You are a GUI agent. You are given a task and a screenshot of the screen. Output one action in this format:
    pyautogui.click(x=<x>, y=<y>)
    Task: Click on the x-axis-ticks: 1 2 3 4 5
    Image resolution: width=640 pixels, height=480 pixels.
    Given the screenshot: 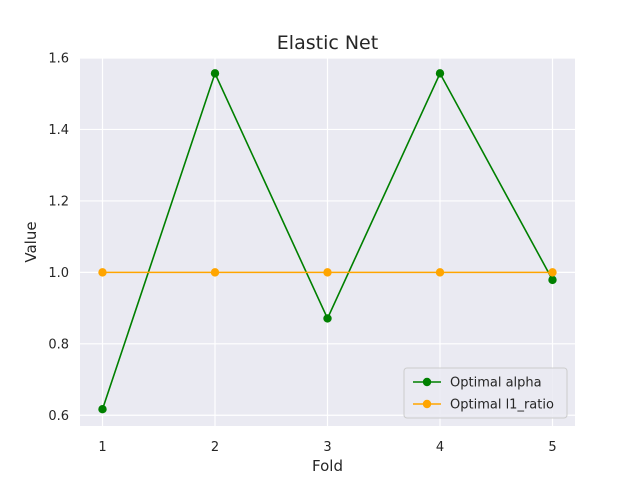 What is the action you would take?
    pyautogui.click(x=327, y=447)
    